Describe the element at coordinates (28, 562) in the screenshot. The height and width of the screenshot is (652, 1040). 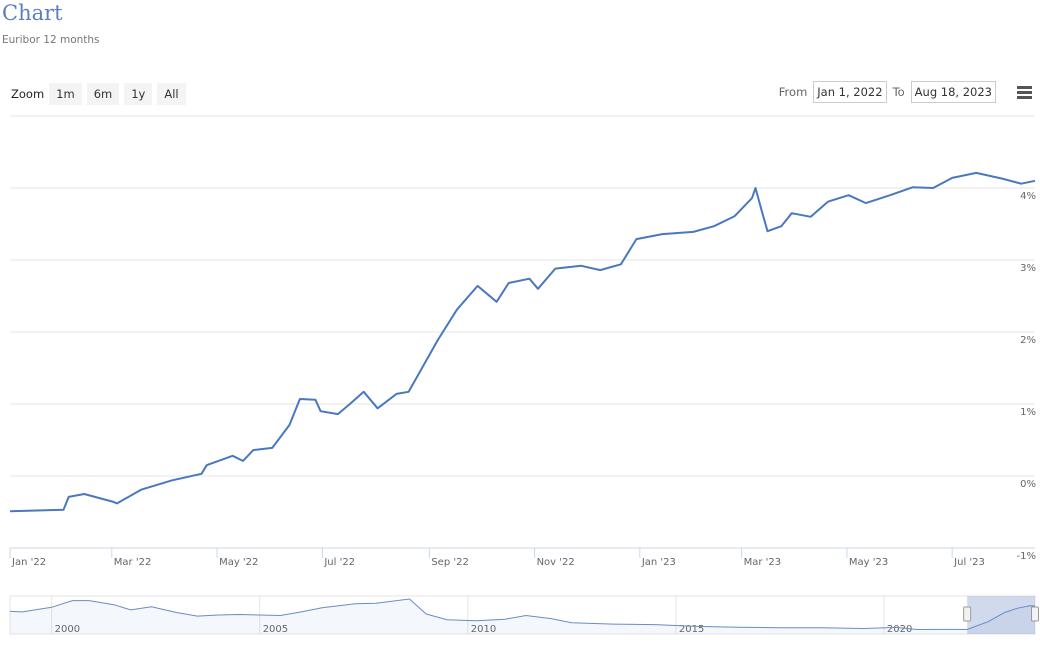
I see `x-tick-label: Jan '22` at that location.